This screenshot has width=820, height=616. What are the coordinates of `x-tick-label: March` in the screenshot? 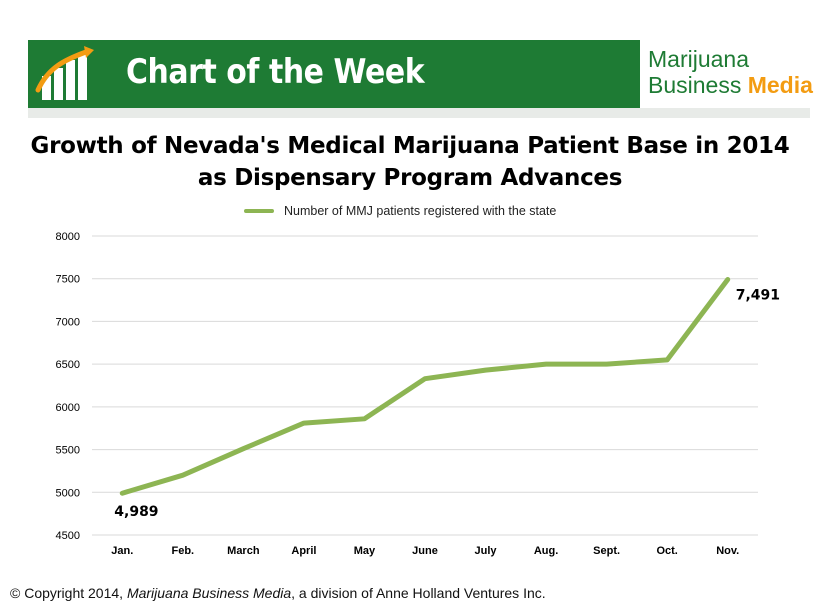 It's located at (243, 551).